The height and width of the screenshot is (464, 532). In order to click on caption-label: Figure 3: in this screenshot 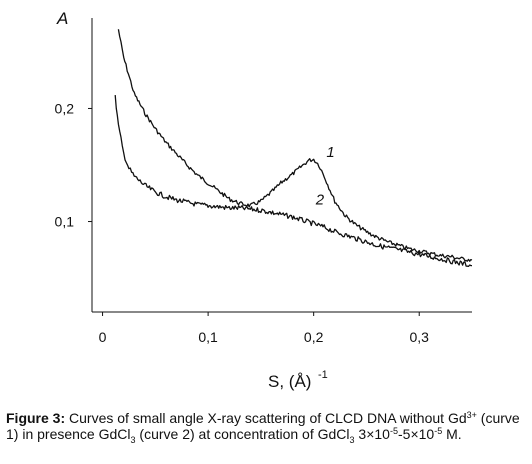, I will do `click(36, 418)`.